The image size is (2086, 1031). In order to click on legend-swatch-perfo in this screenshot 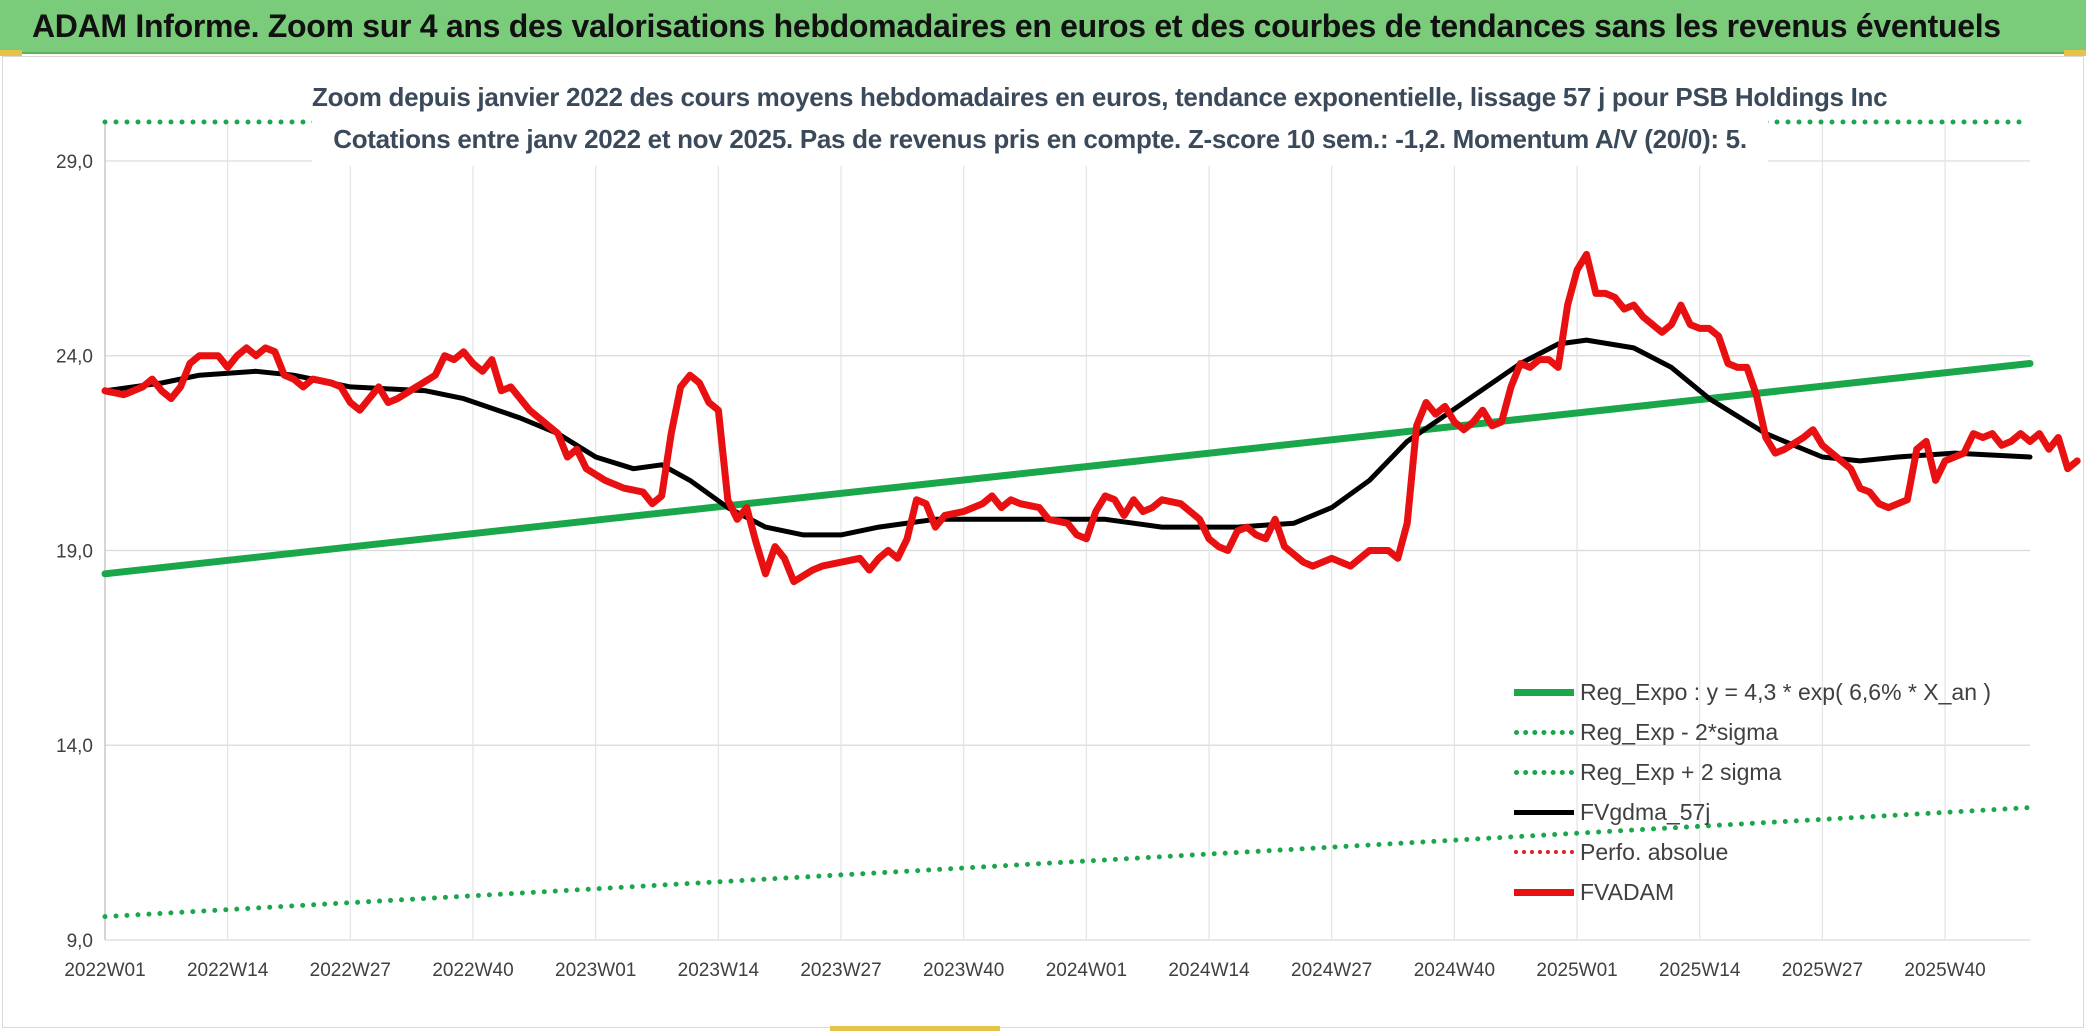, I will do `click(1544, 852)`.